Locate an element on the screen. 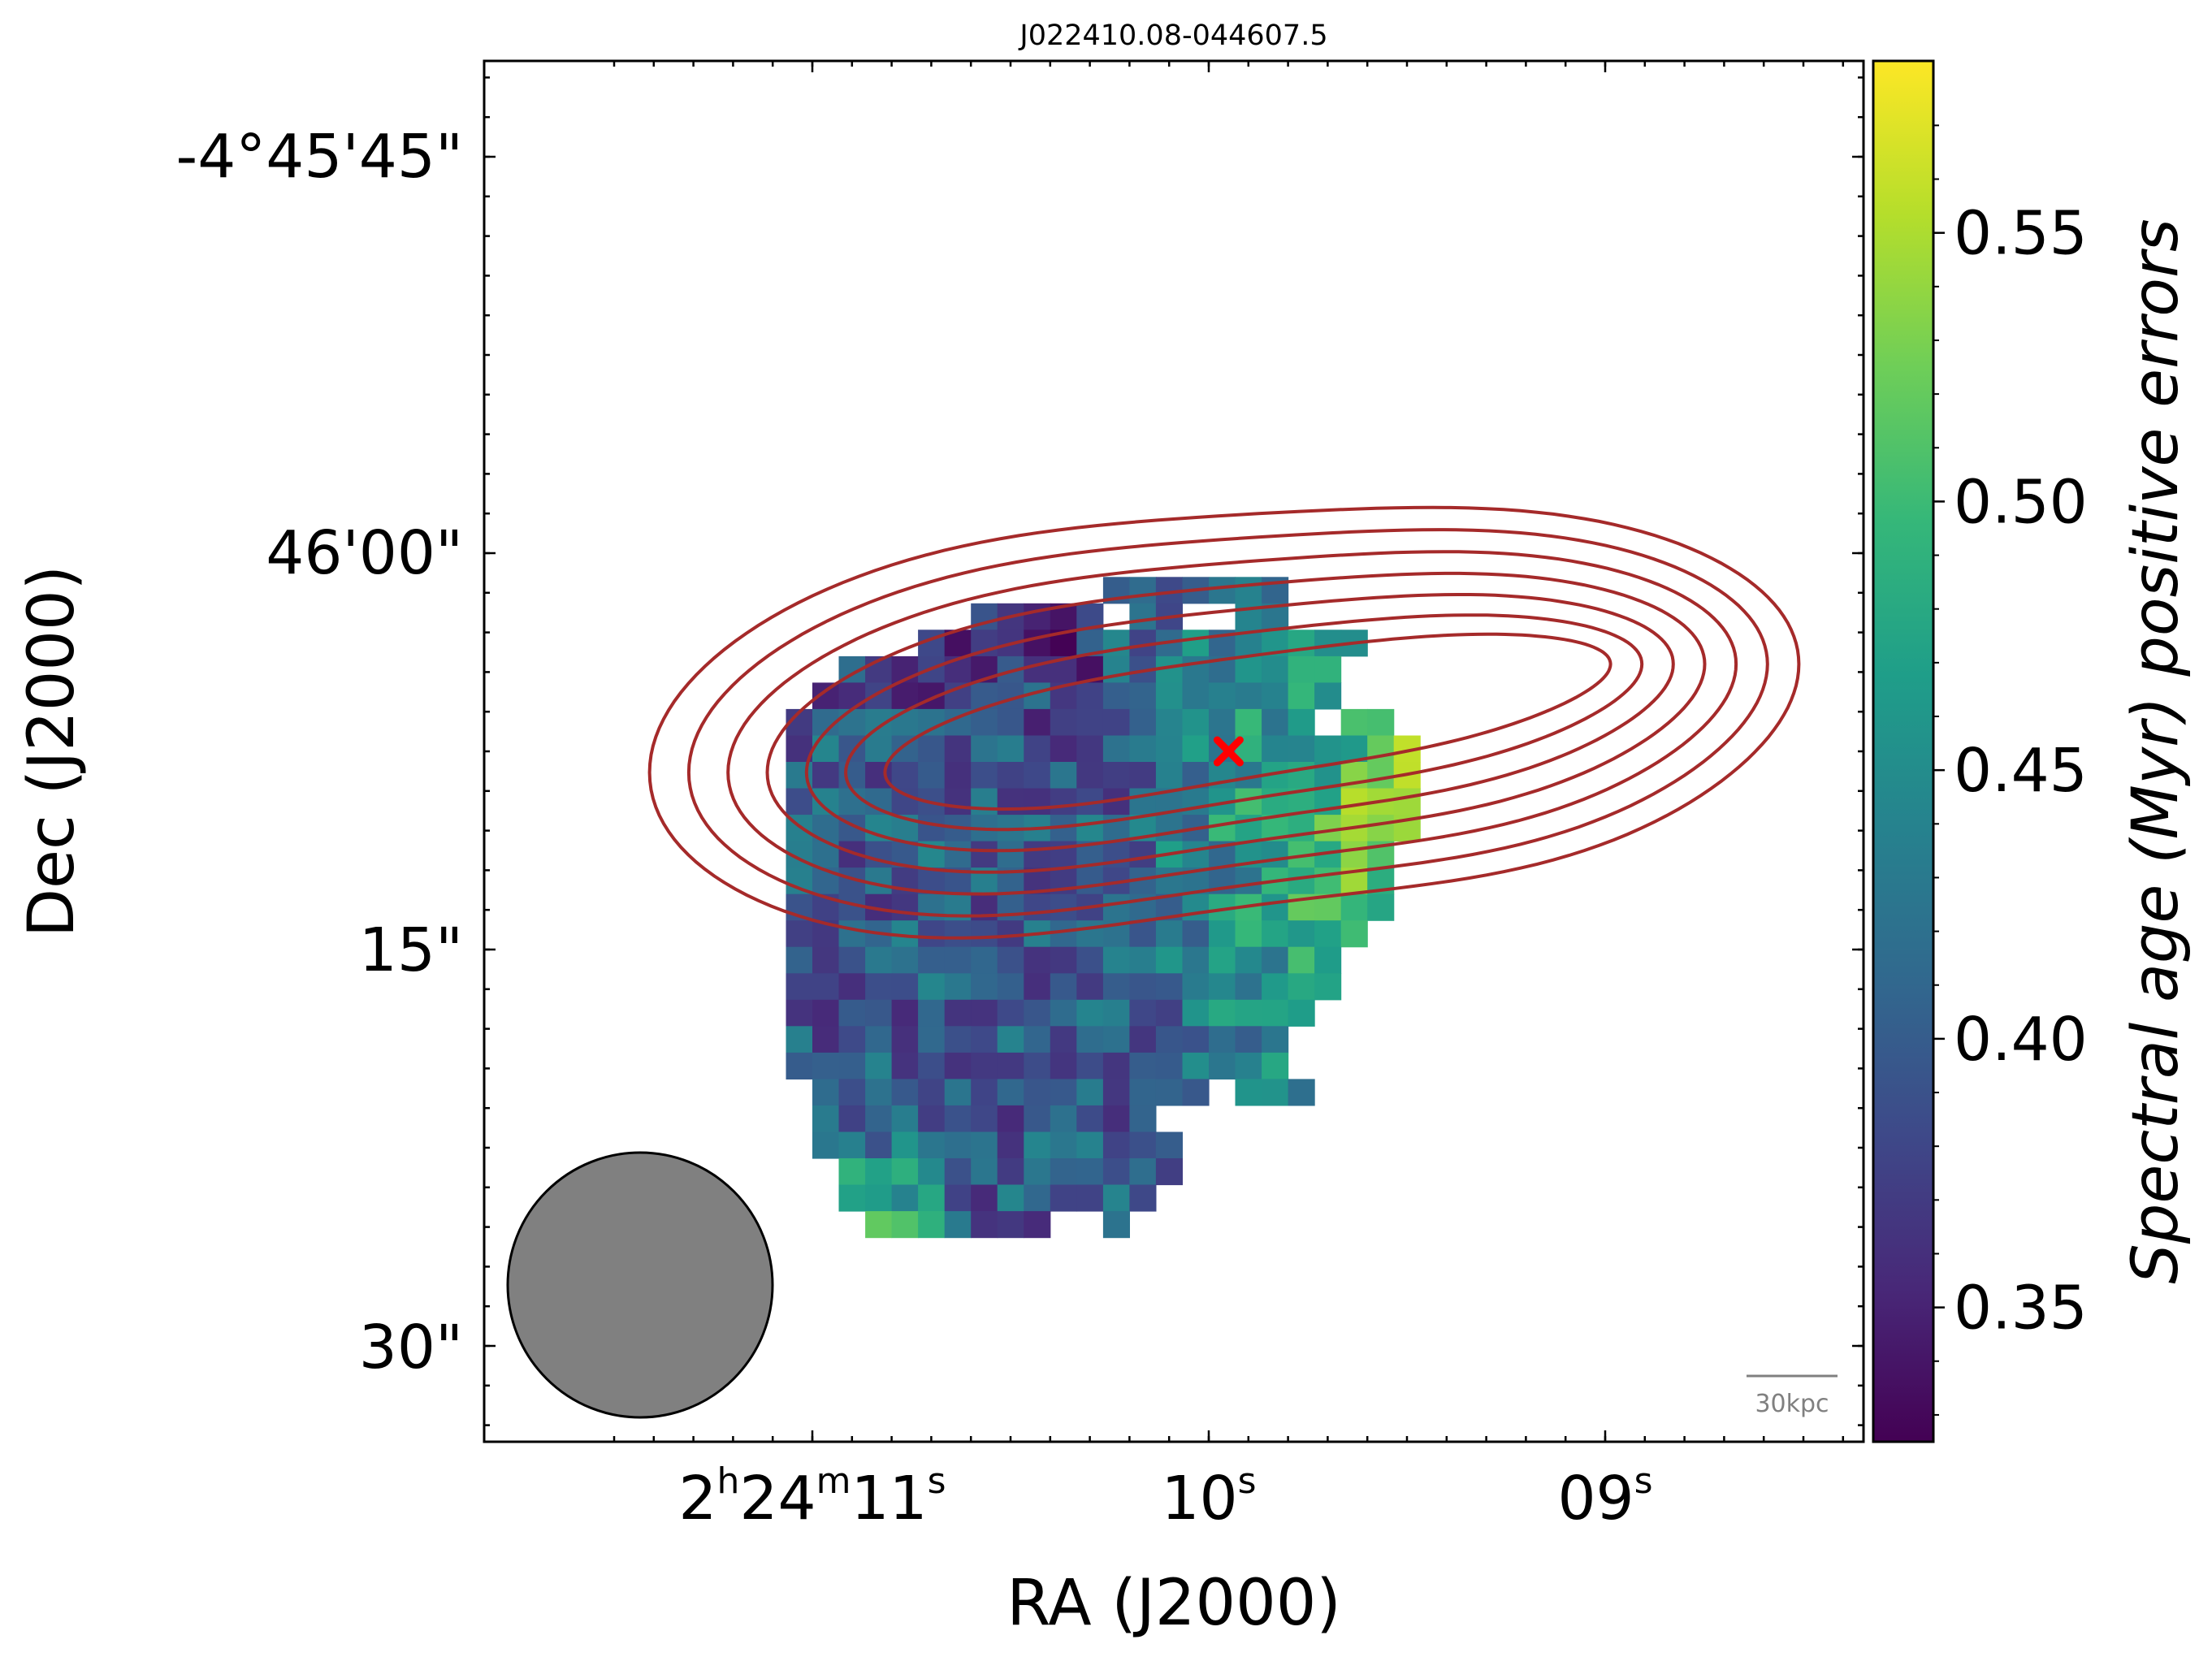  pixel-map is located at coordinates (1103, 908).